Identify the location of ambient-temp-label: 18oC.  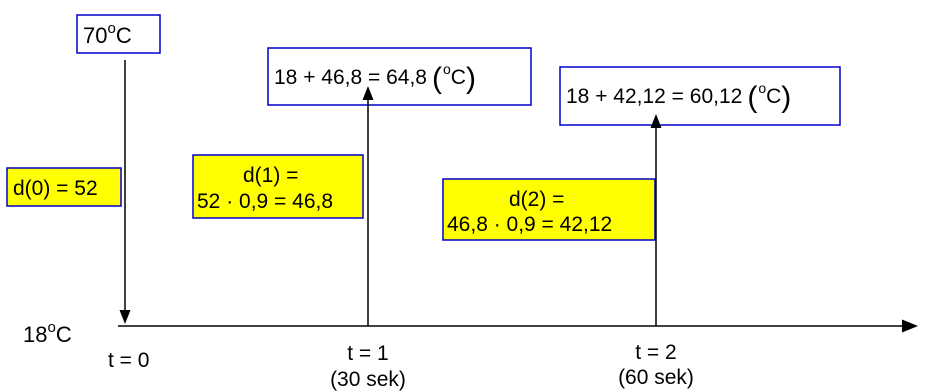
(47, 333).